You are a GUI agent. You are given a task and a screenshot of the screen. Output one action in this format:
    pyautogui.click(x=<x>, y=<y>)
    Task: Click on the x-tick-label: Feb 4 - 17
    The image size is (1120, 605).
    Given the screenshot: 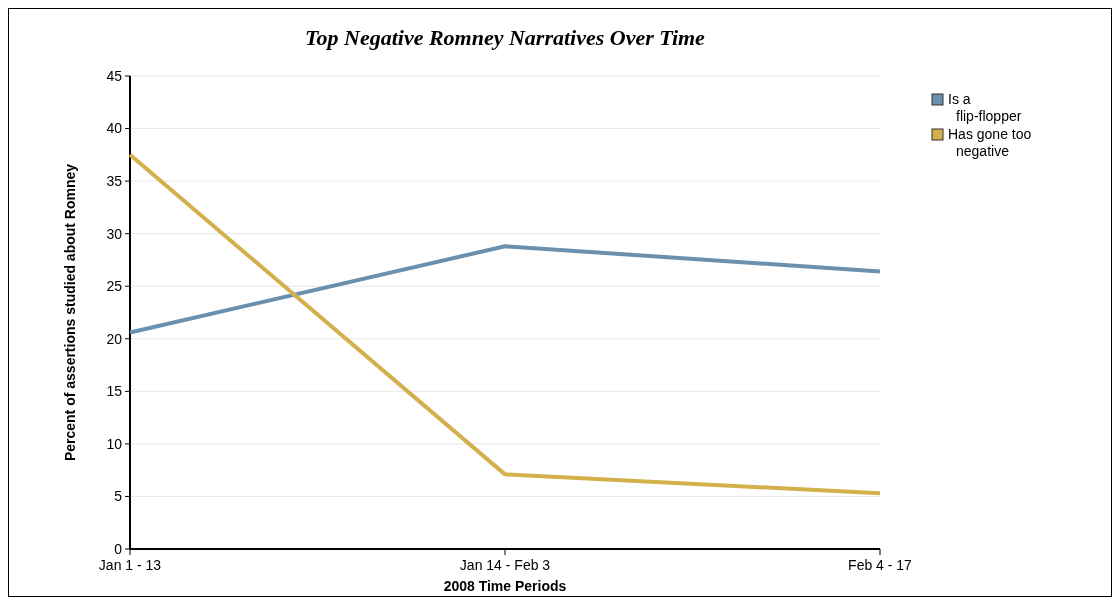 What is the action you would take?
    pyautogui.click(x=880, y=565)
    